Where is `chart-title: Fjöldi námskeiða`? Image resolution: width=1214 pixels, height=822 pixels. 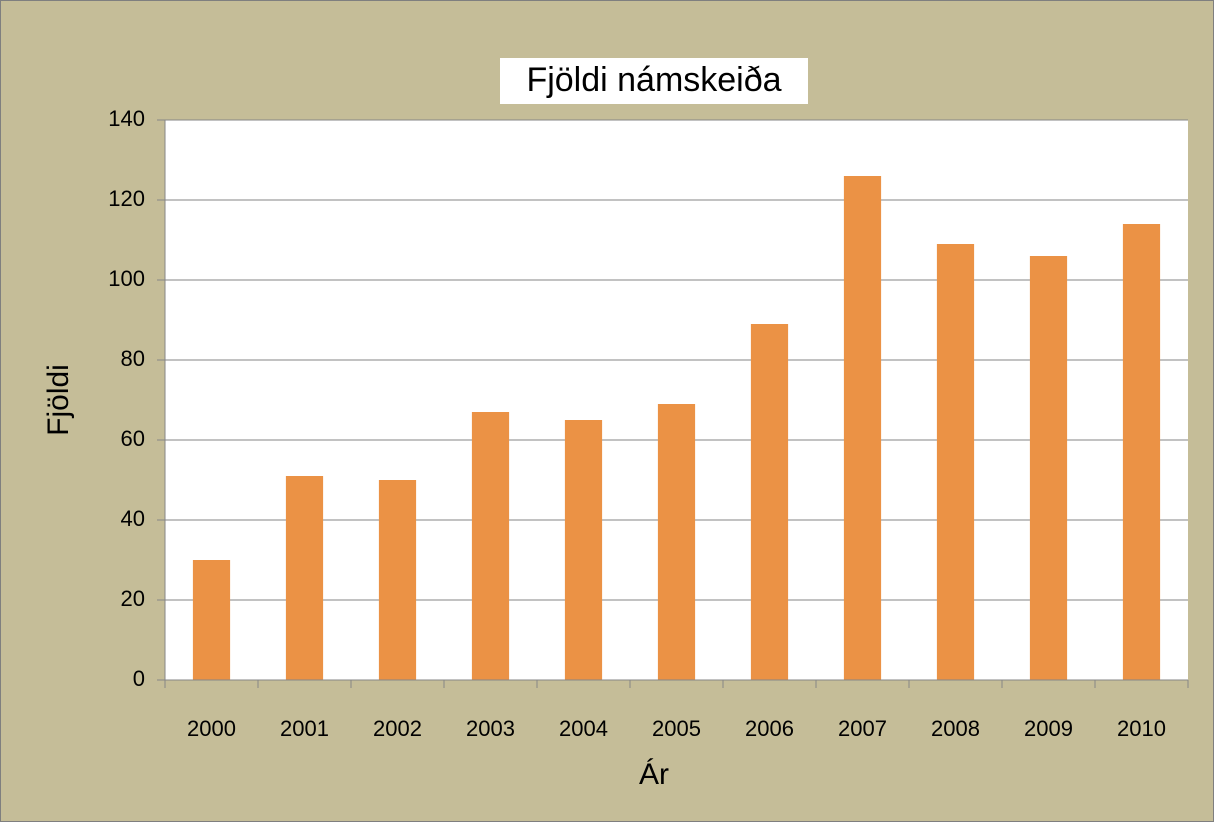
chart-title: Fjöldi námskeiða is located at coordinates (653, 80).